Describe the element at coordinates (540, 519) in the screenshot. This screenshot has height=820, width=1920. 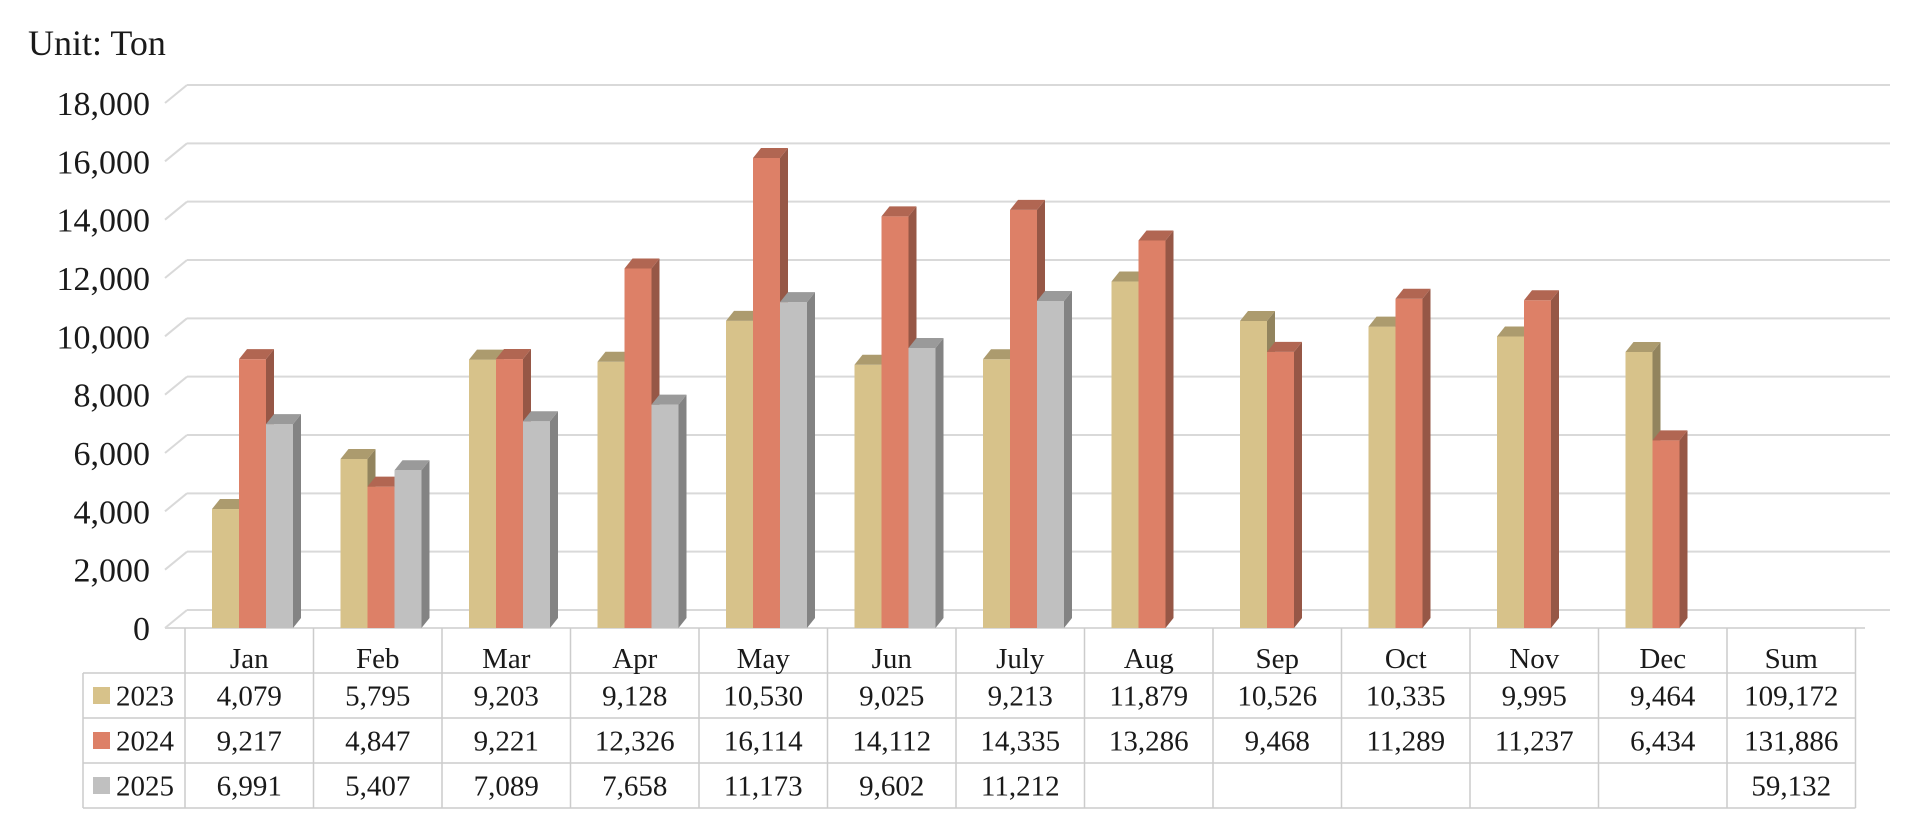
I see `bar-2025-mar` at that location.